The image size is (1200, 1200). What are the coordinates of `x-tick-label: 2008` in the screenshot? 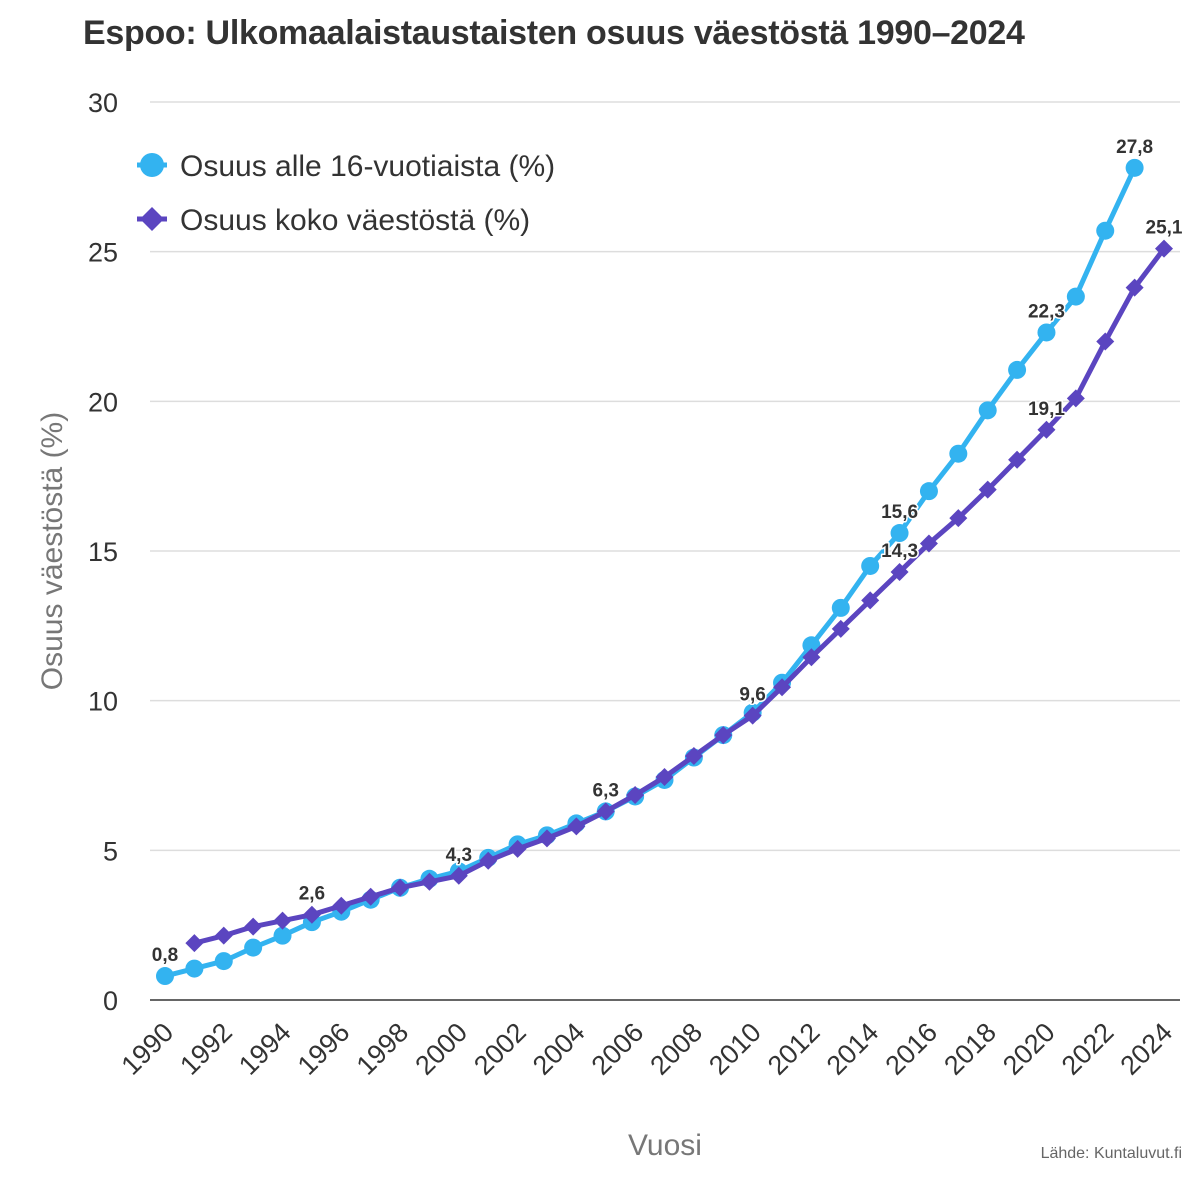 It's located at (676, 1049).